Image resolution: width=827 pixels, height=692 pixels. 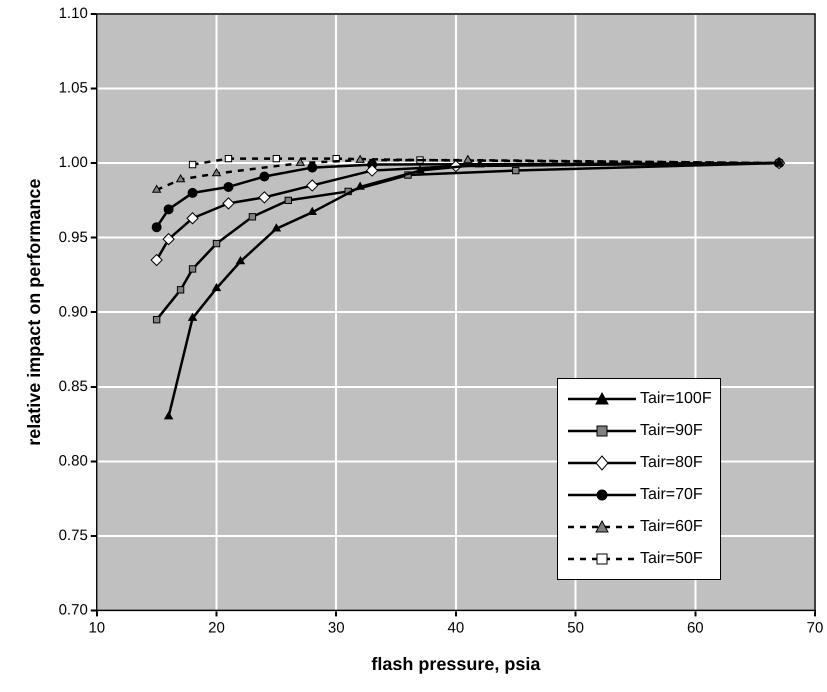 What do you see at coordinates (575, 628) in the screenshot?
I see `x-tick-label: 50` at bounding box center [575, 628].